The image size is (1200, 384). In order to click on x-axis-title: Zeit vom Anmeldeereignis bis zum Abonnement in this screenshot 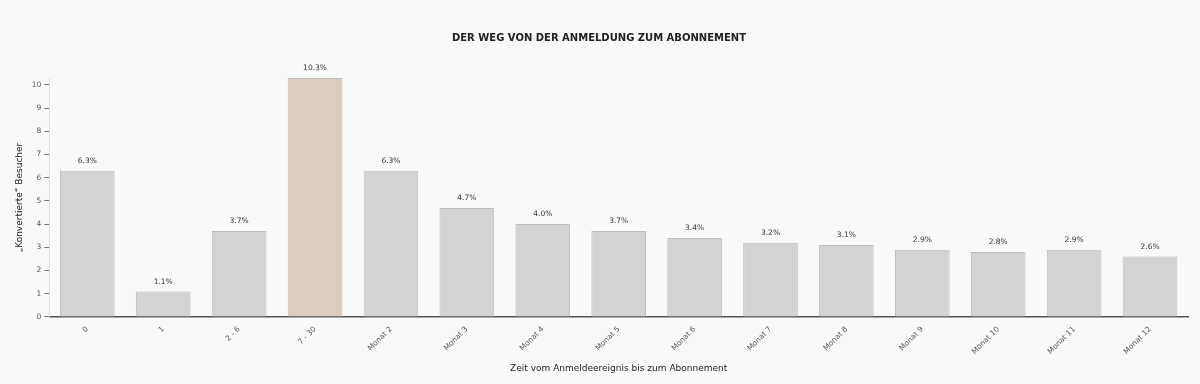, I will do `click(619, 367)`.